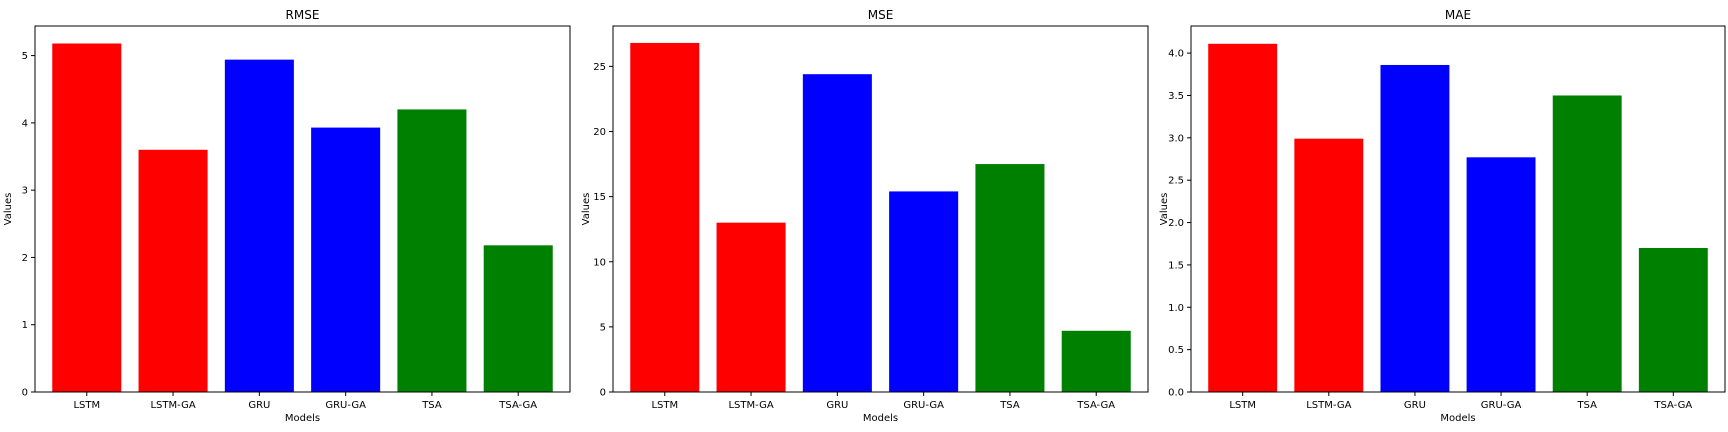 This screenshot has width=1728, height=432. What do you see at coordinates (1176, 393) in the screenshot?
I see `y-tick-label: 0.0` at bounding box center [1176, 393].